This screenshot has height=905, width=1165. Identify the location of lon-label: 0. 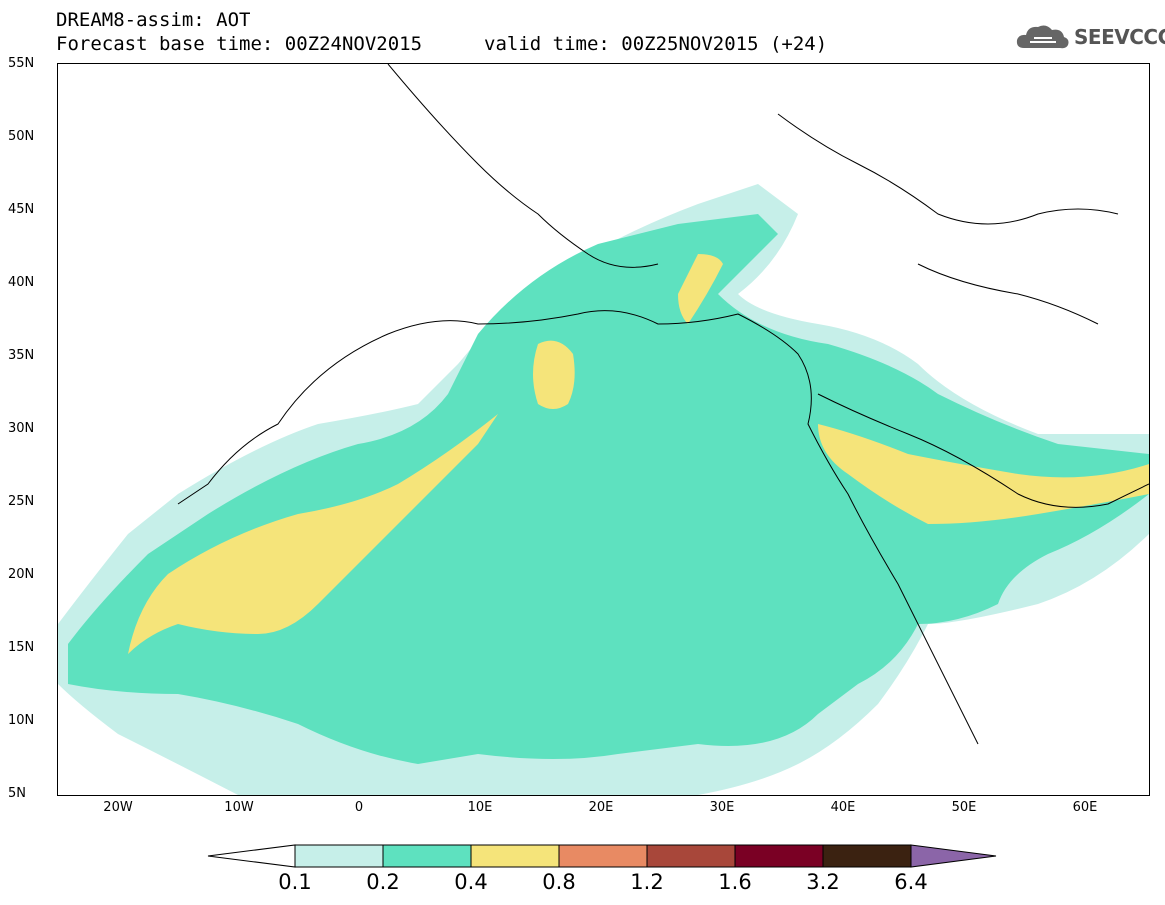
(359, 807).